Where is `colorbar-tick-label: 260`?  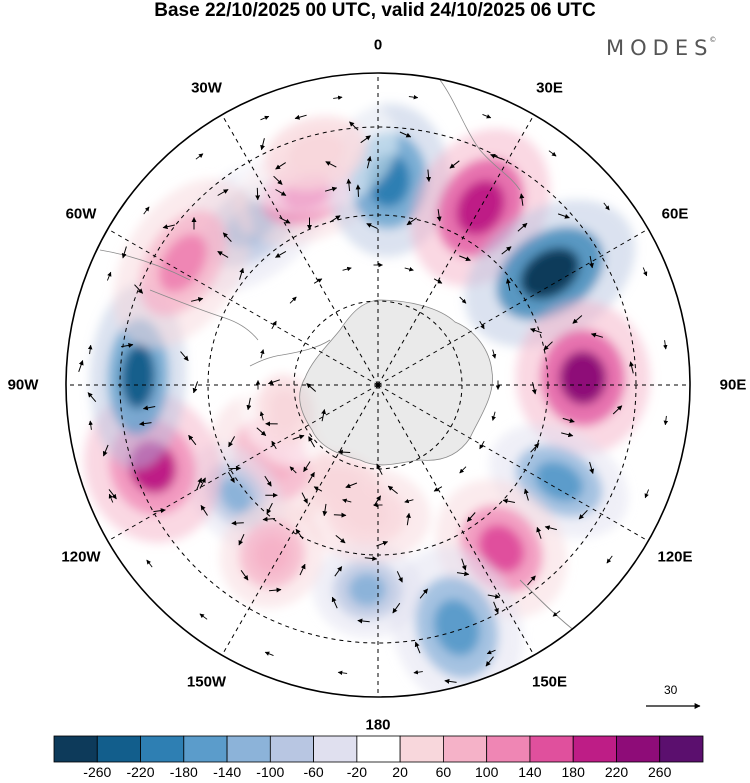
colorbar-tick-label: 260 is located at coordinates (660, 772).